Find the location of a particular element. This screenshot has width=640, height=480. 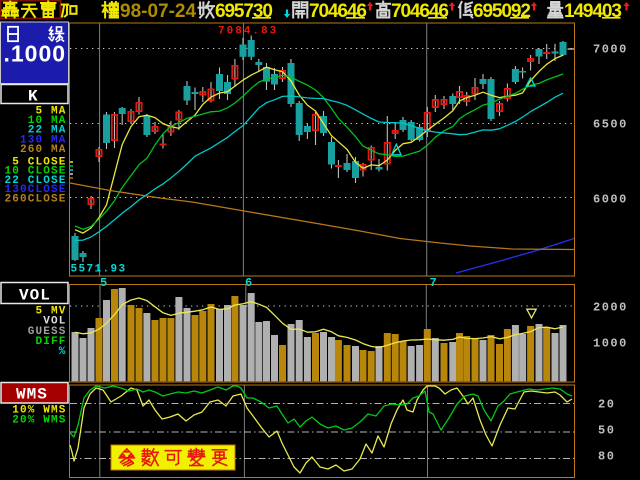

svg-text: 6500 is located at coordinates (610, 125).